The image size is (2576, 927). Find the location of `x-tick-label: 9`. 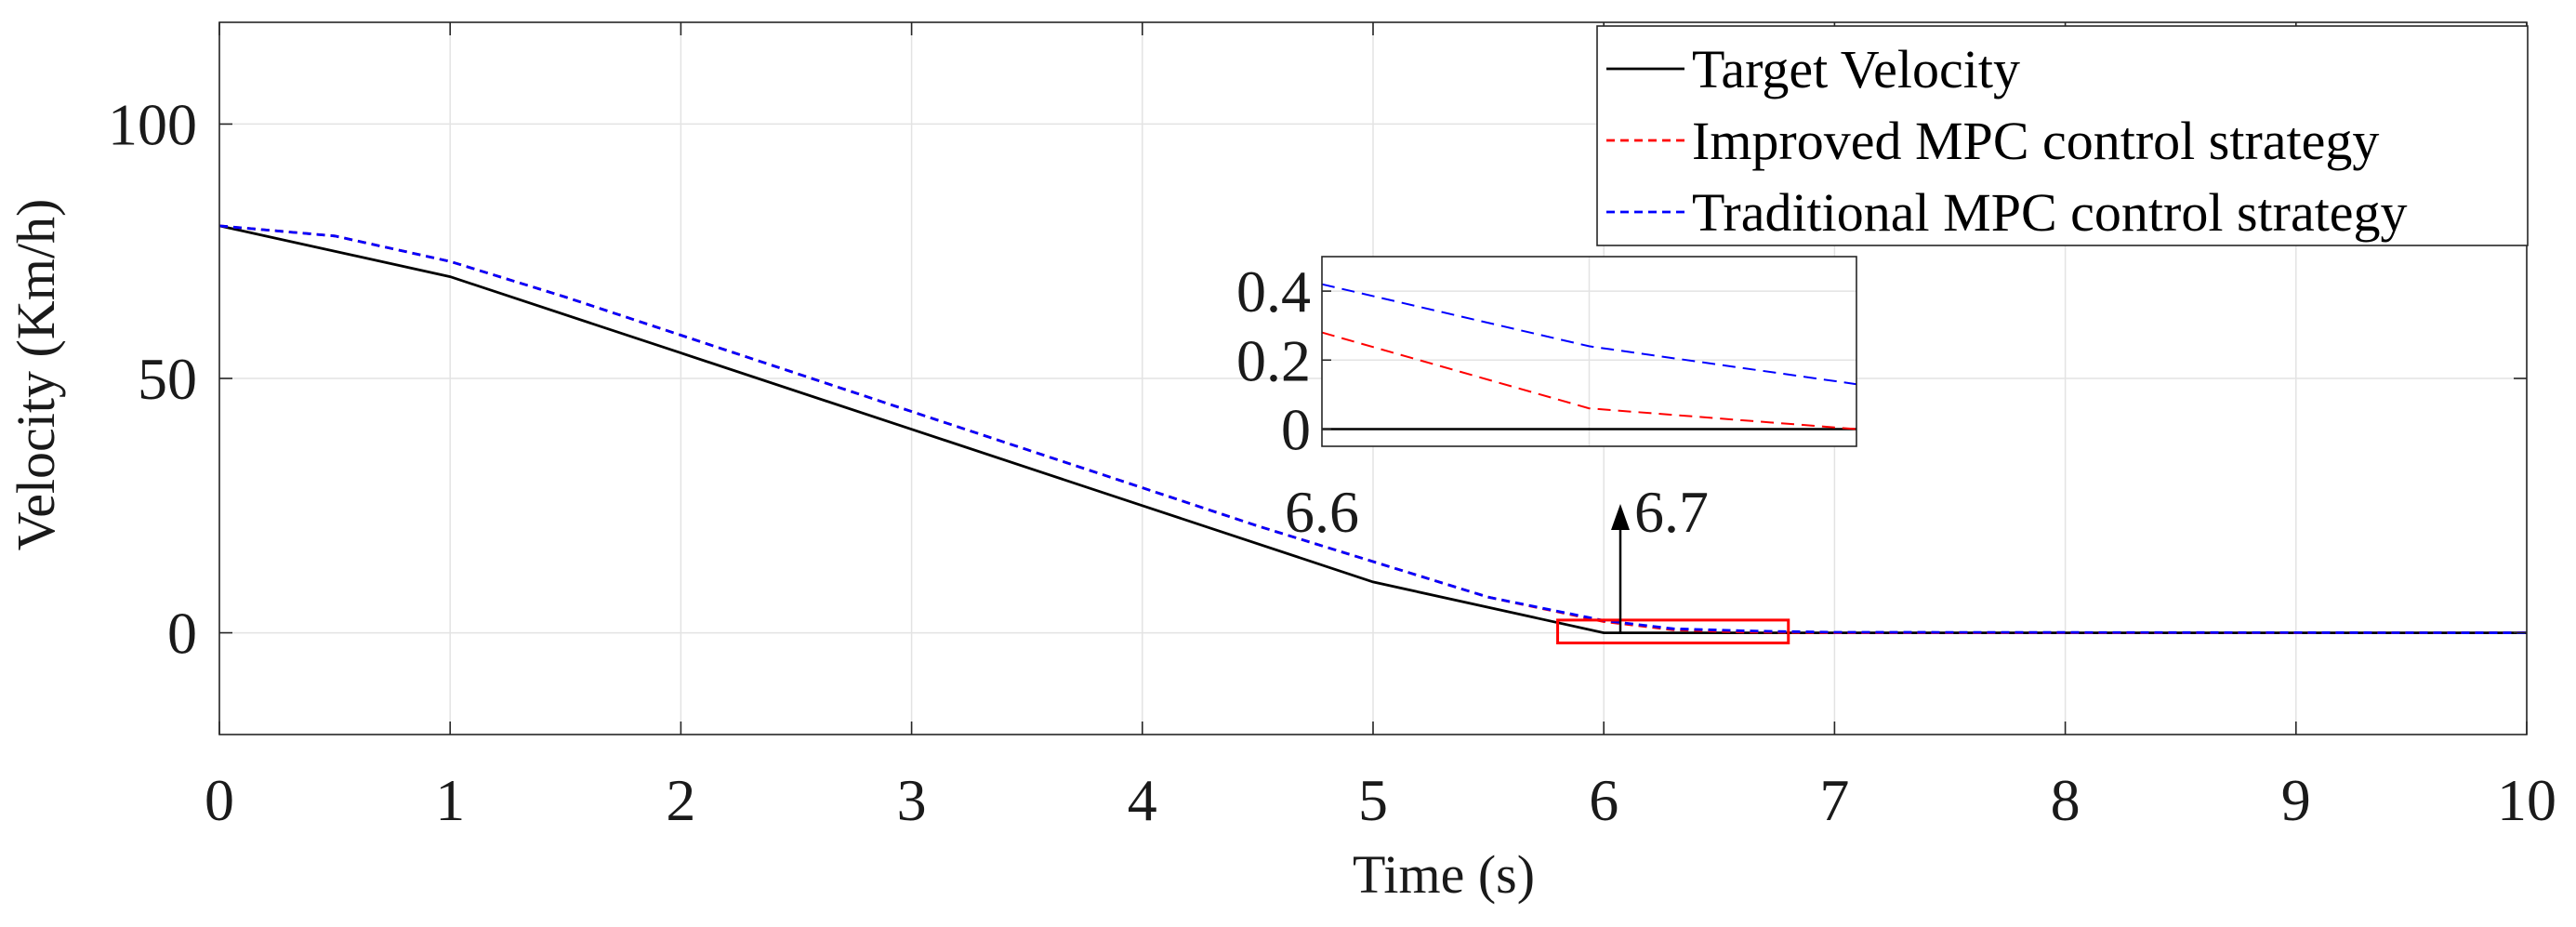

x-tick-label: 9 is located at coordinates (2296, 800).